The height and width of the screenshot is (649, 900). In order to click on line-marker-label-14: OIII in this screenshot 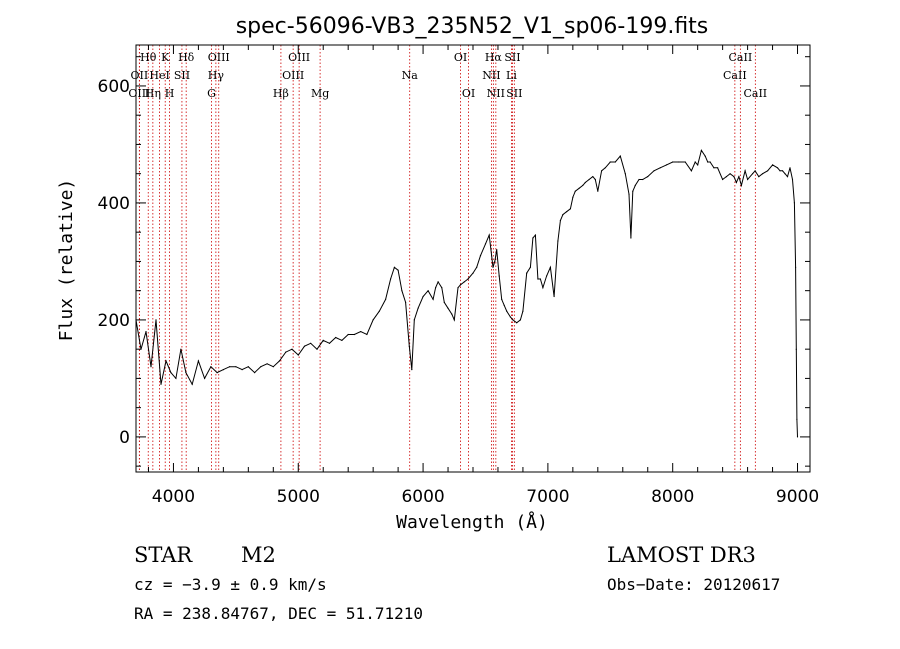, I will do `click(293, 75)`.